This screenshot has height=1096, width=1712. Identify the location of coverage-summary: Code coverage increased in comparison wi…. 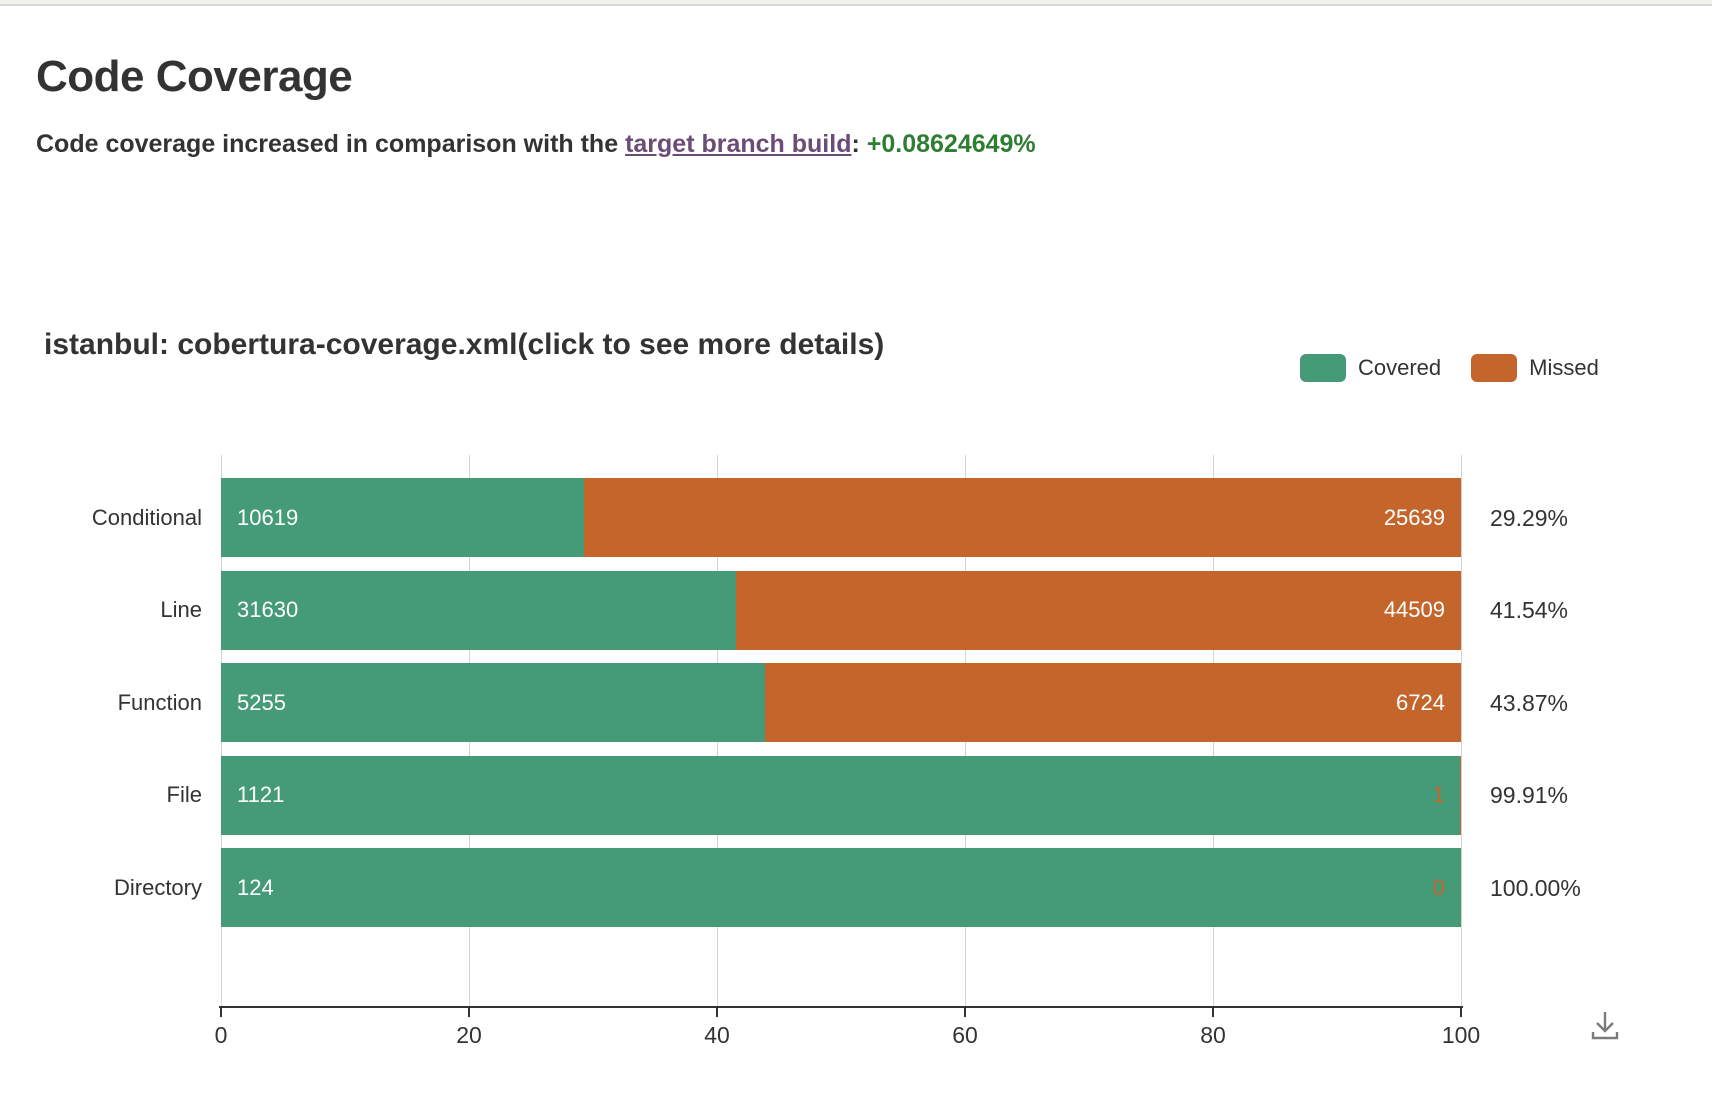
(536, 144).